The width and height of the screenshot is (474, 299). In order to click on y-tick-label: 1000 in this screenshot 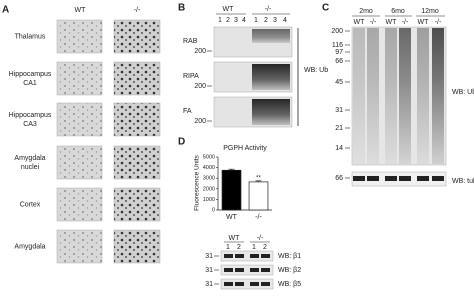, I will do `click(209, 200)`.